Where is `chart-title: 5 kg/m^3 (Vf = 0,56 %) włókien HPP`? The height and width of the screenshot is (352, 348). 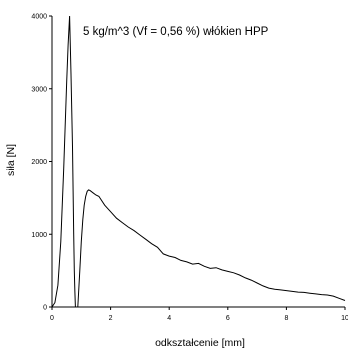 chart-title: 5 kg/m^3 (Vf = 0,56 %) włókien HPP is located at coordinates (176, 32).